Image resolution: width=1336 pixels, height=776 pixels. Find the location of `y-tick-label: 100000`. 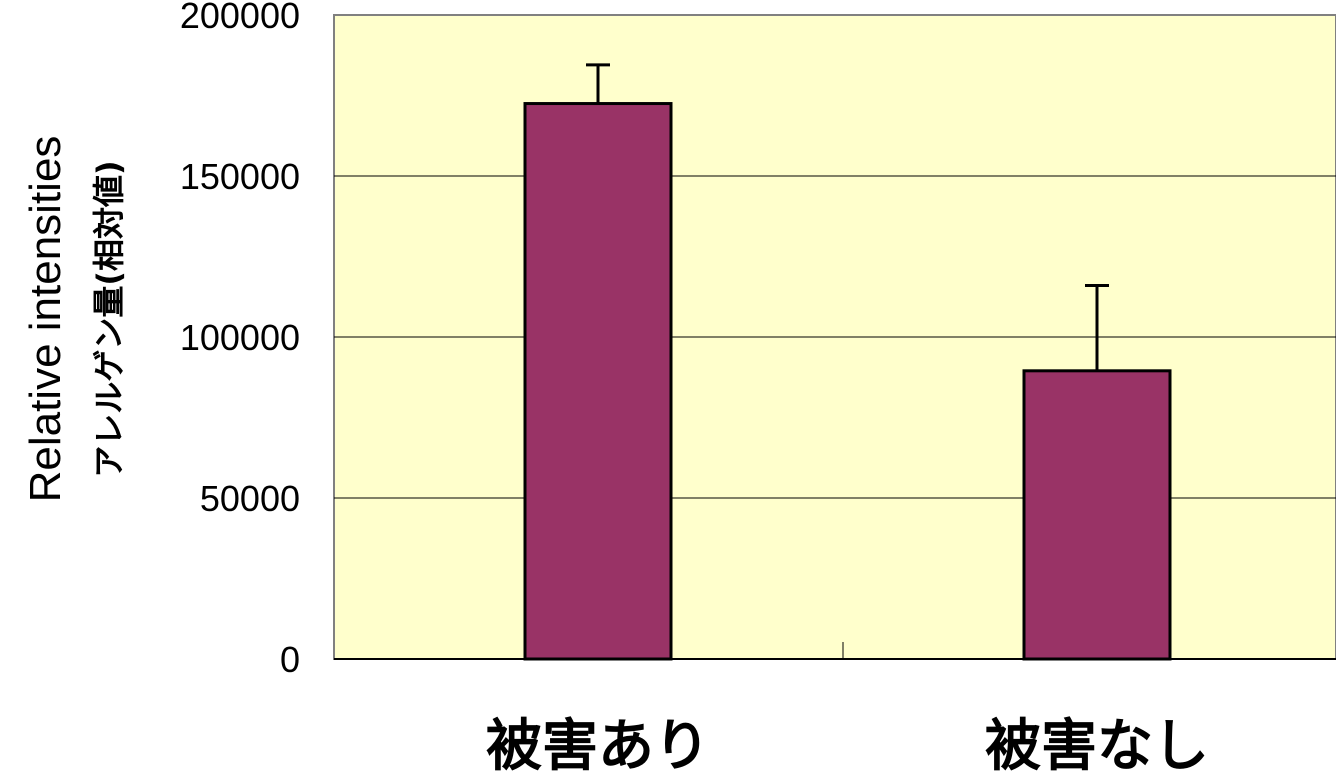

y-tick-label: 100000 is located at coordinates (240, 337).